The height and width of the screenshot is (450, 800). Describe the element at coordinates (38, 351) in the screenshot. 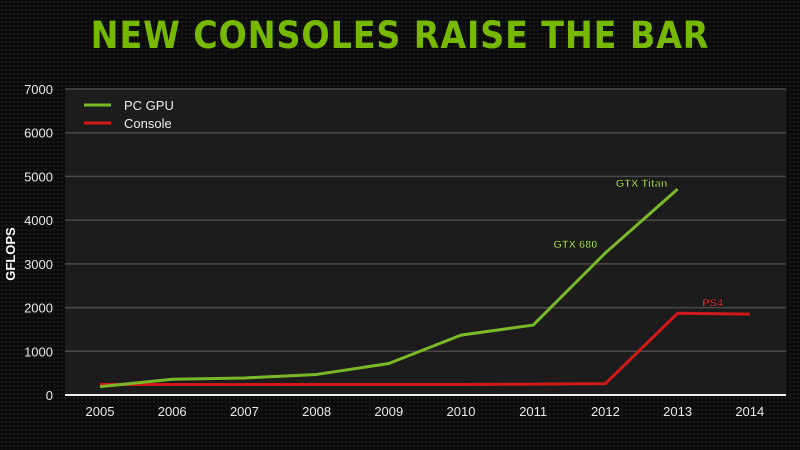

I see `y-tick-label: 1000` at that location.